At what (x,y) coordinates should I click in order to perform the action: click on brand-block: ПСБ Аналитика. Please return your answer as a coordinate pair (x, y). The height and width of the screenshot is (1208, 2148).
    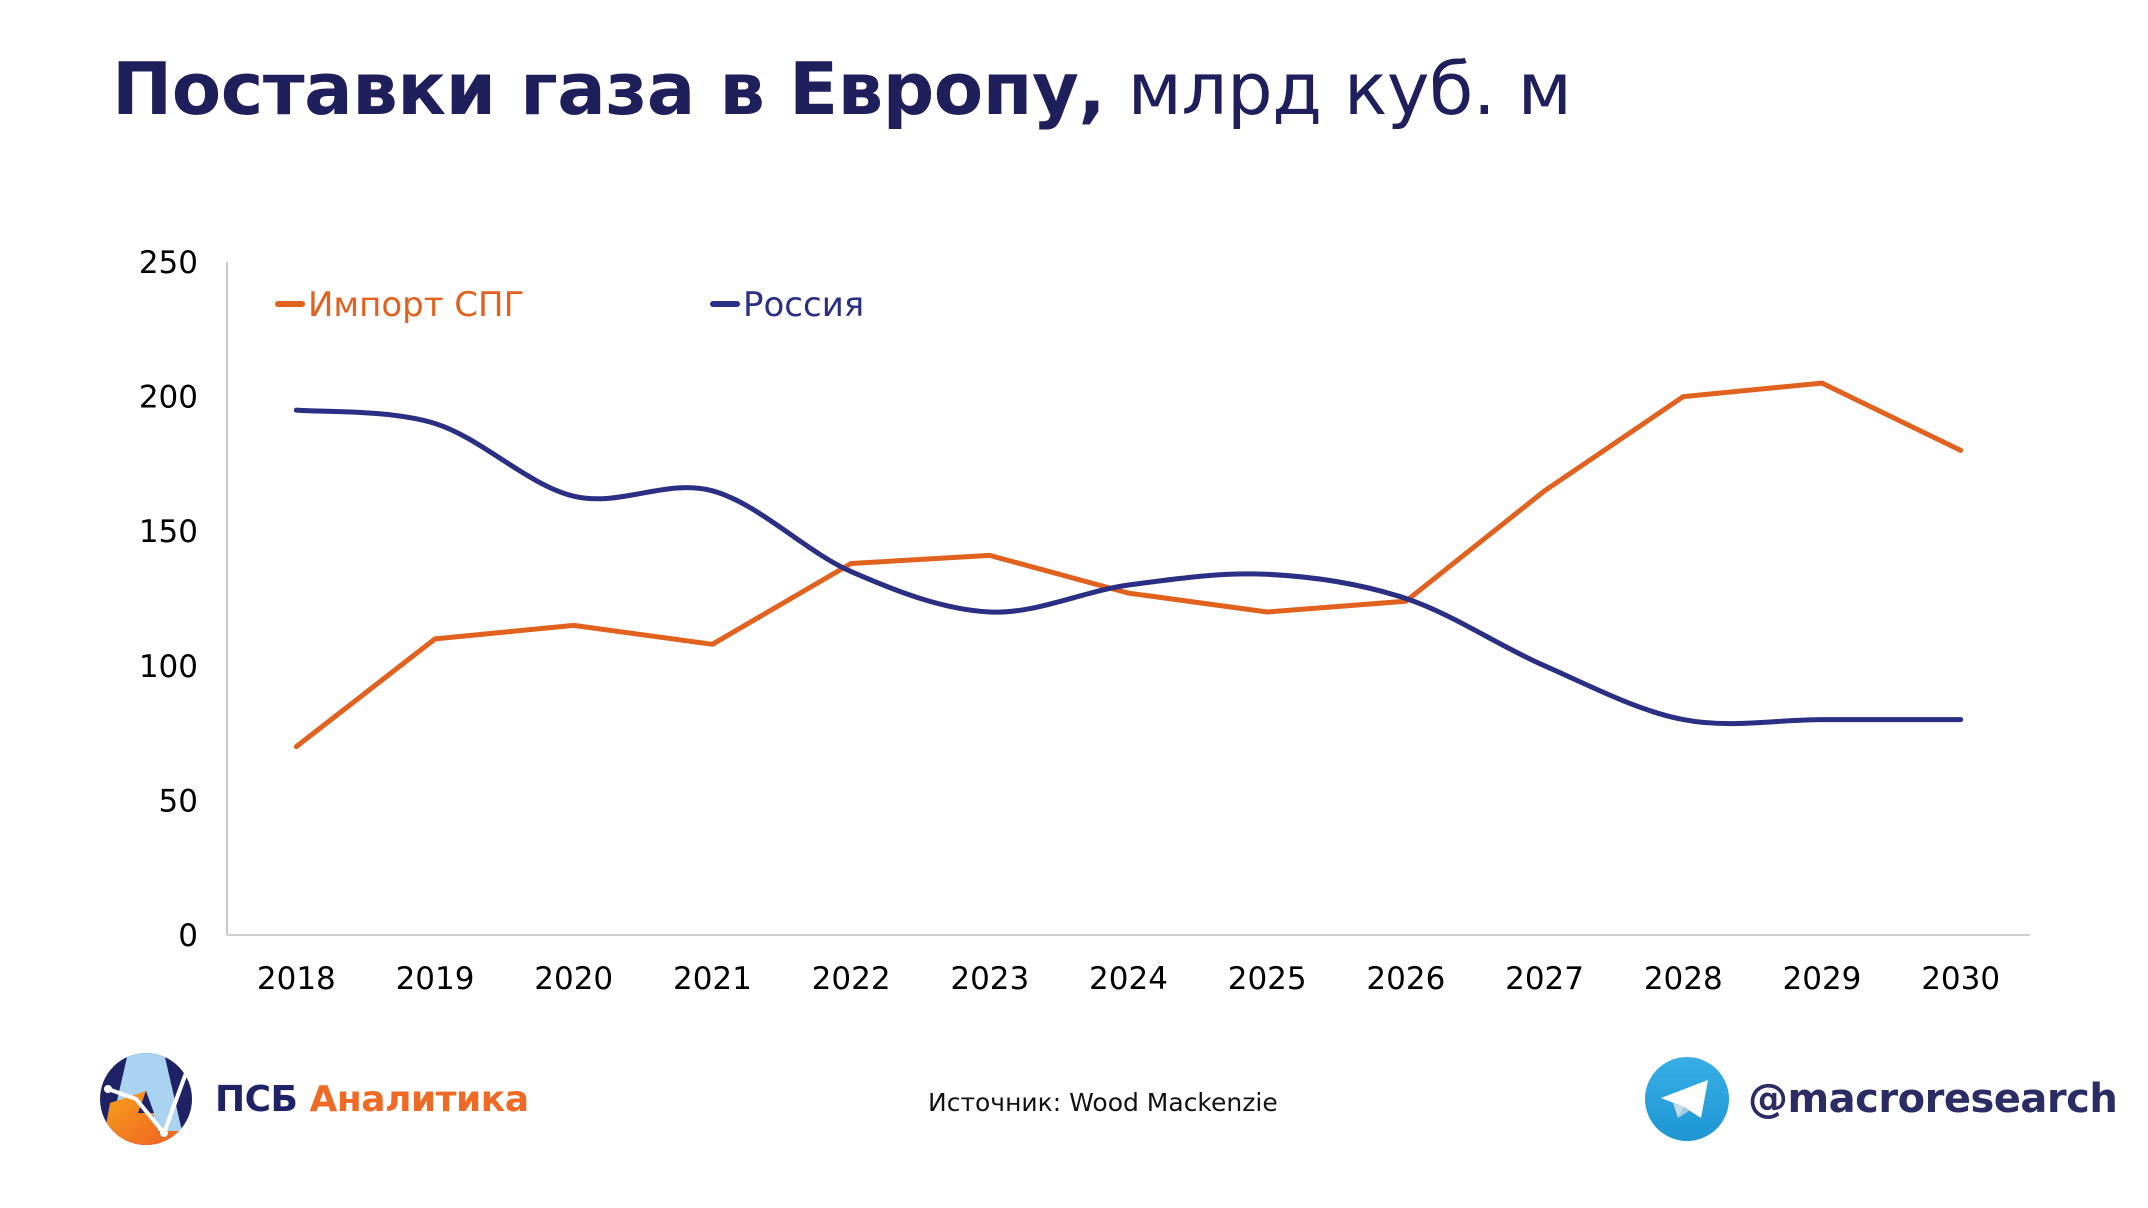
    Looking at the image, I should click on (313, 1099).